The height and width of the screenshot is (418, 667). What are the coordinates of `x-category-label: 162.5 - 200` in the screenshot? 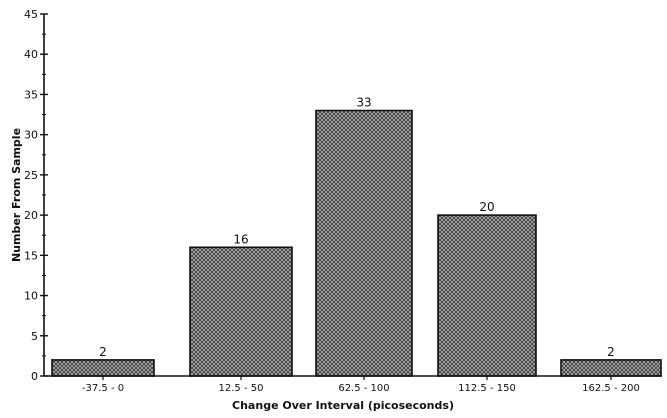 It's located at (611, 388).